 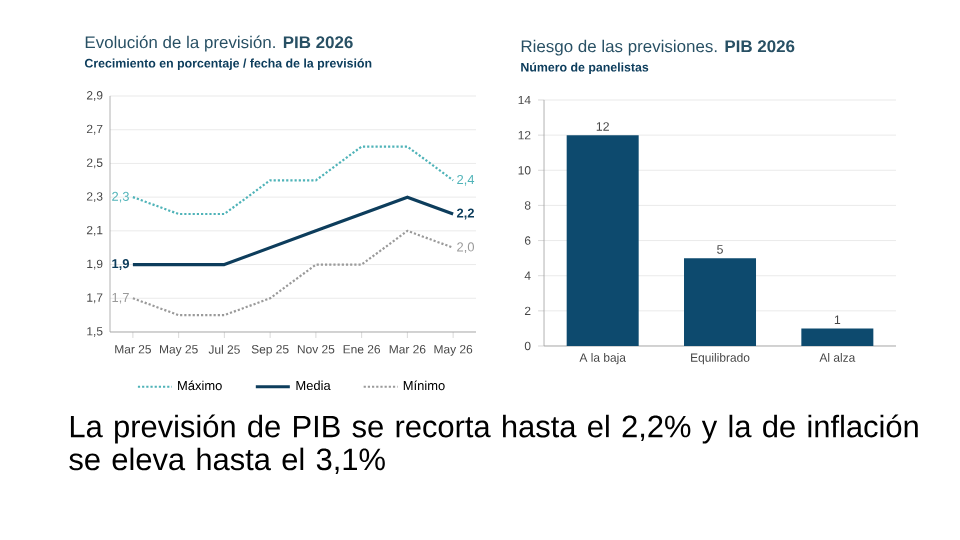 I want to click on chart-title: Riesgo de las previsiones. PIB 2026, so click(x=658, y=47).